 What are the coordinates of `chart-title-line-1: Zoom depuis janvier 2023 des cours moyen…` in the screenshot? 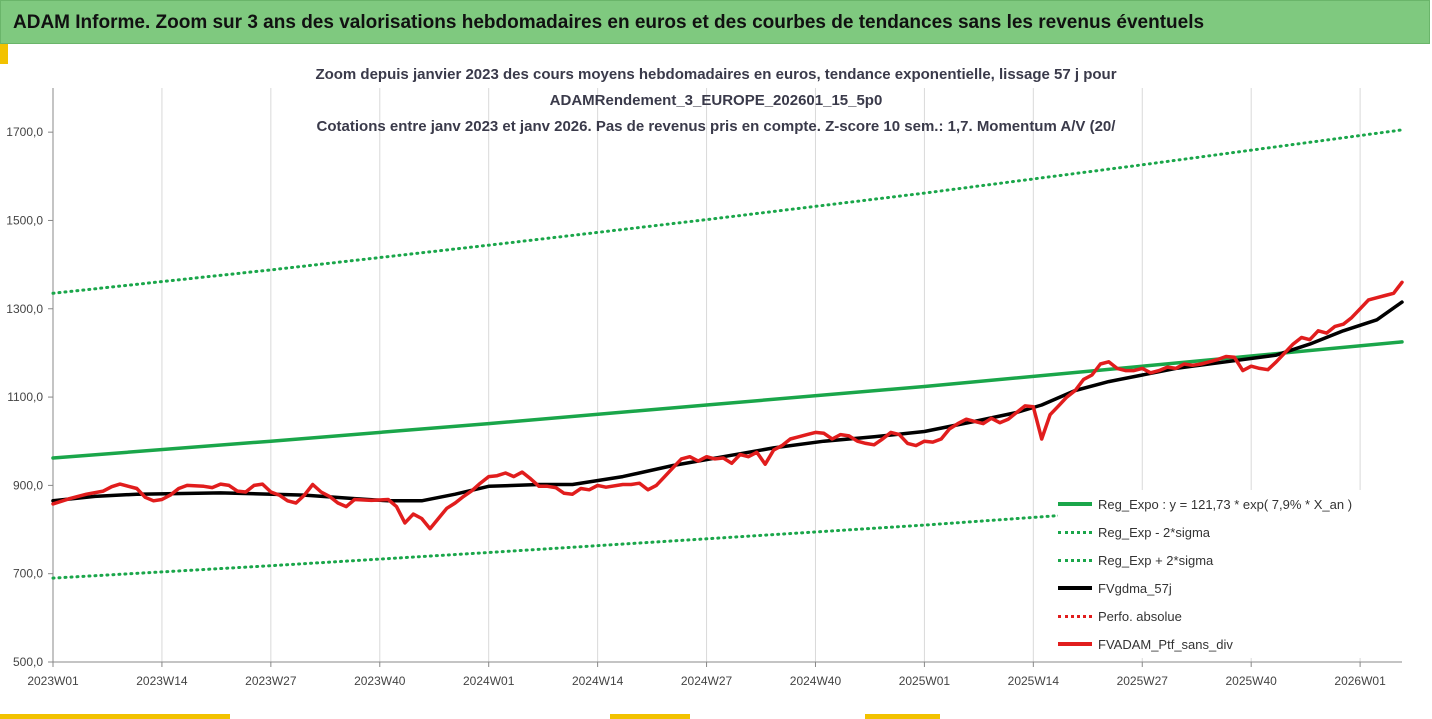 It's located at (716, 74).